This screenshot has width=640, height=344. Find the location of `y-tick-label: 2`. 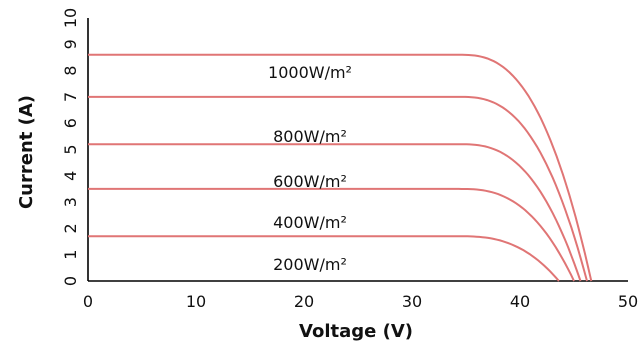

y-tick-label: 2 is located at coordinates (70, 228).